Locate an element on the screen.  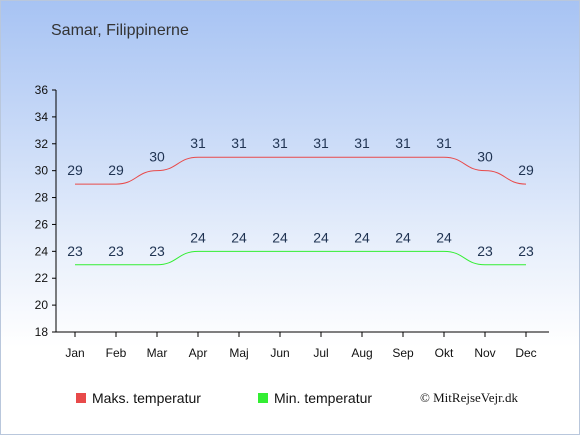
y-tick-label: 22 is located at coordinates (42, 278).